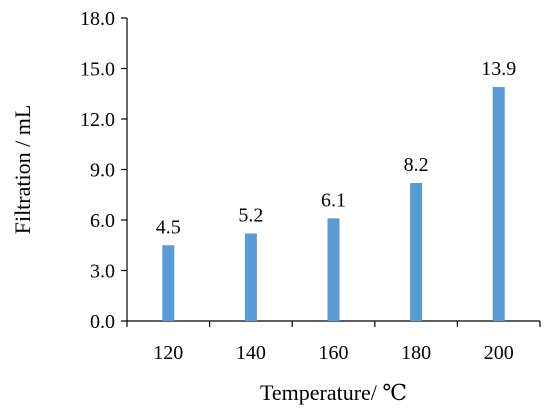 Image resolution: width=550 pixels, height=413 pixels. What do you see at coordinates (102, 221) in the screenshot?
I see `y-tick-label: 6.0` at bounding box center [102, 221].